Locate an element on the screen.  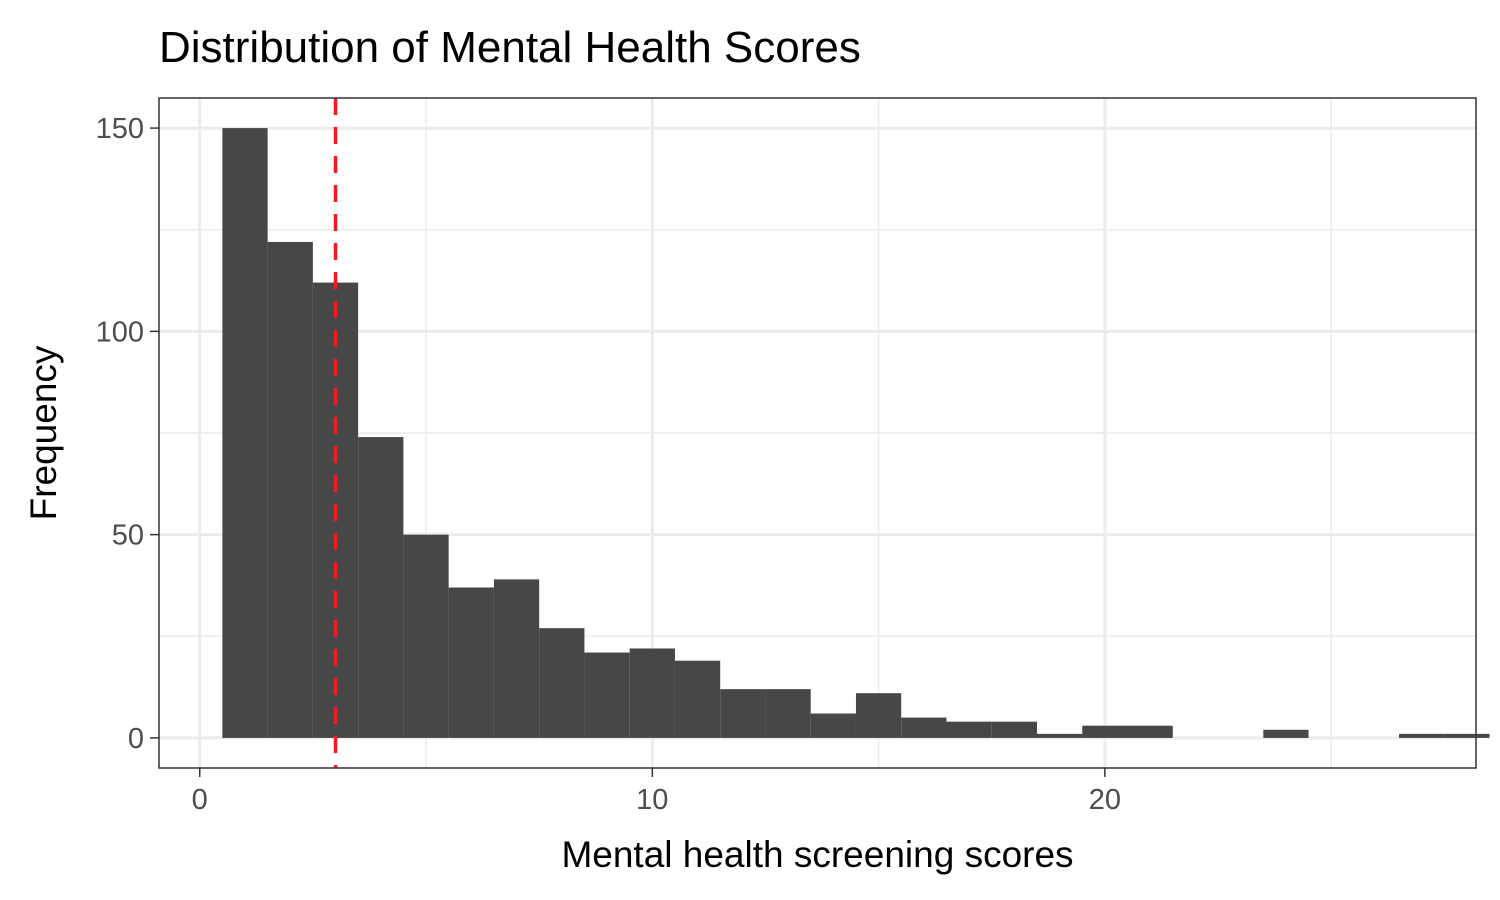
x-tick-labels: 0 10 20 is located at coordinates (656, 800).